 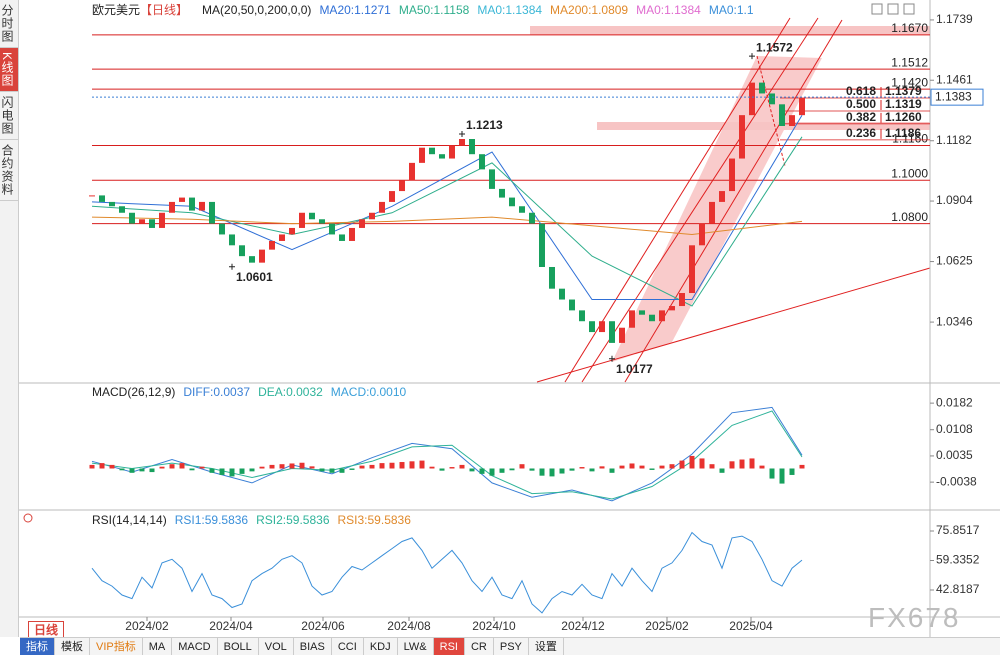 What do you see at coordinates (903, 117) in the screenshot?
I see `fib-level: 1.1260` at bounding box center [903, 117].